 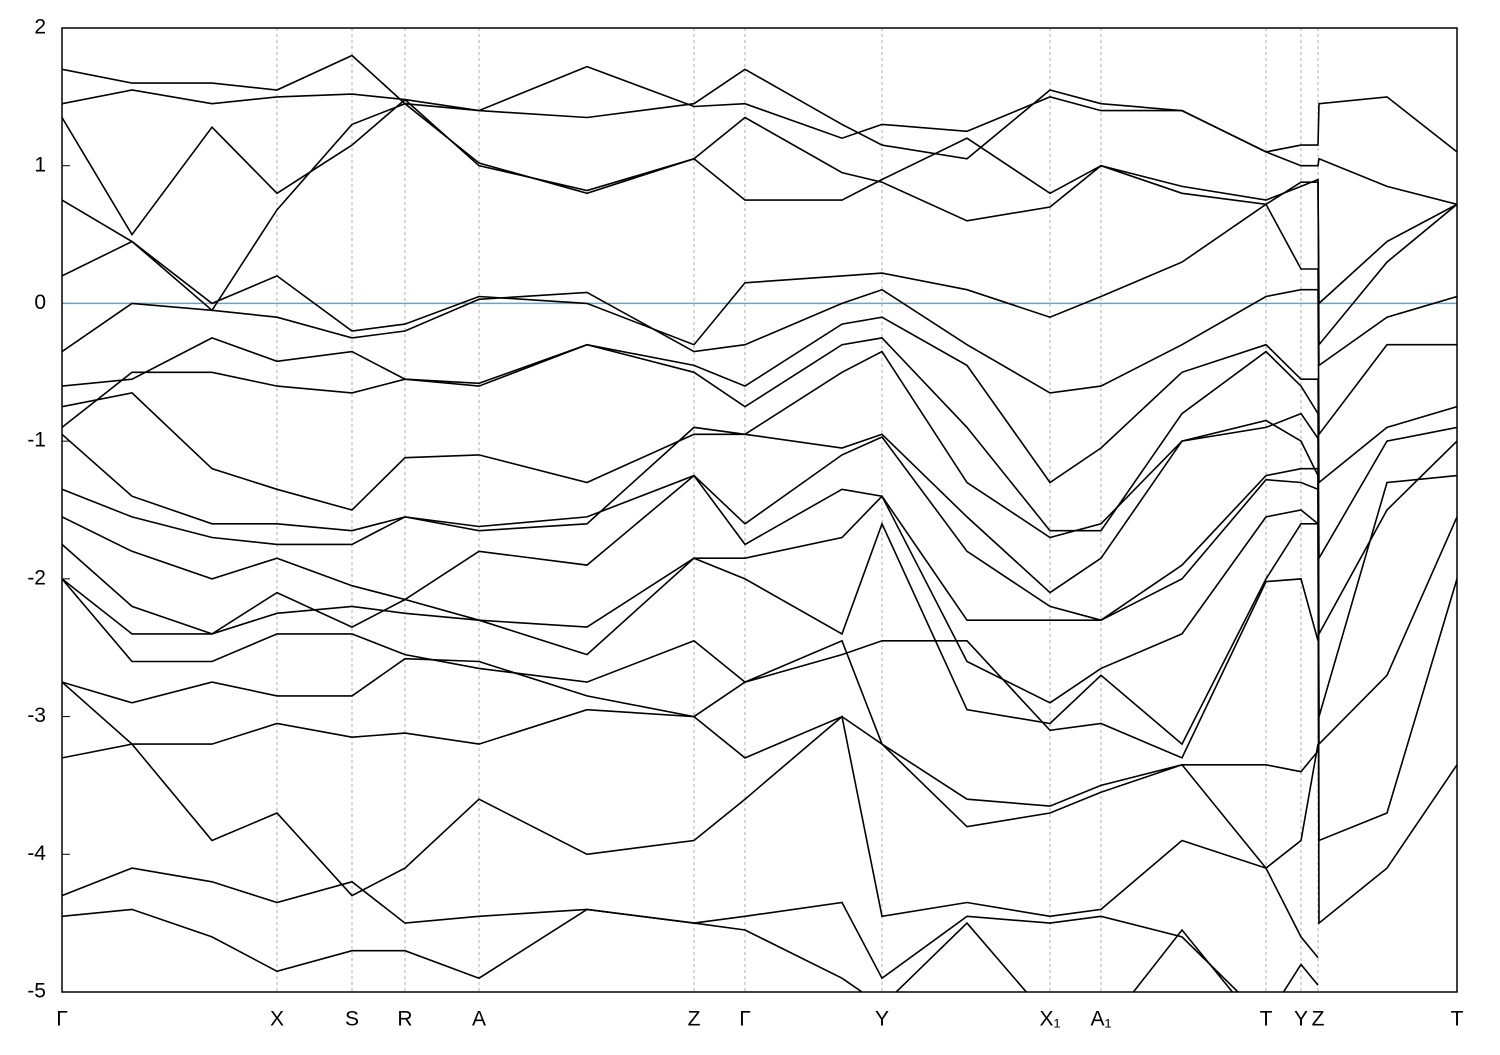 What do you see at coordinates (36, 577) in the screenshot?
I see `y-tick-label: -2` at bounding box center [36, 577].